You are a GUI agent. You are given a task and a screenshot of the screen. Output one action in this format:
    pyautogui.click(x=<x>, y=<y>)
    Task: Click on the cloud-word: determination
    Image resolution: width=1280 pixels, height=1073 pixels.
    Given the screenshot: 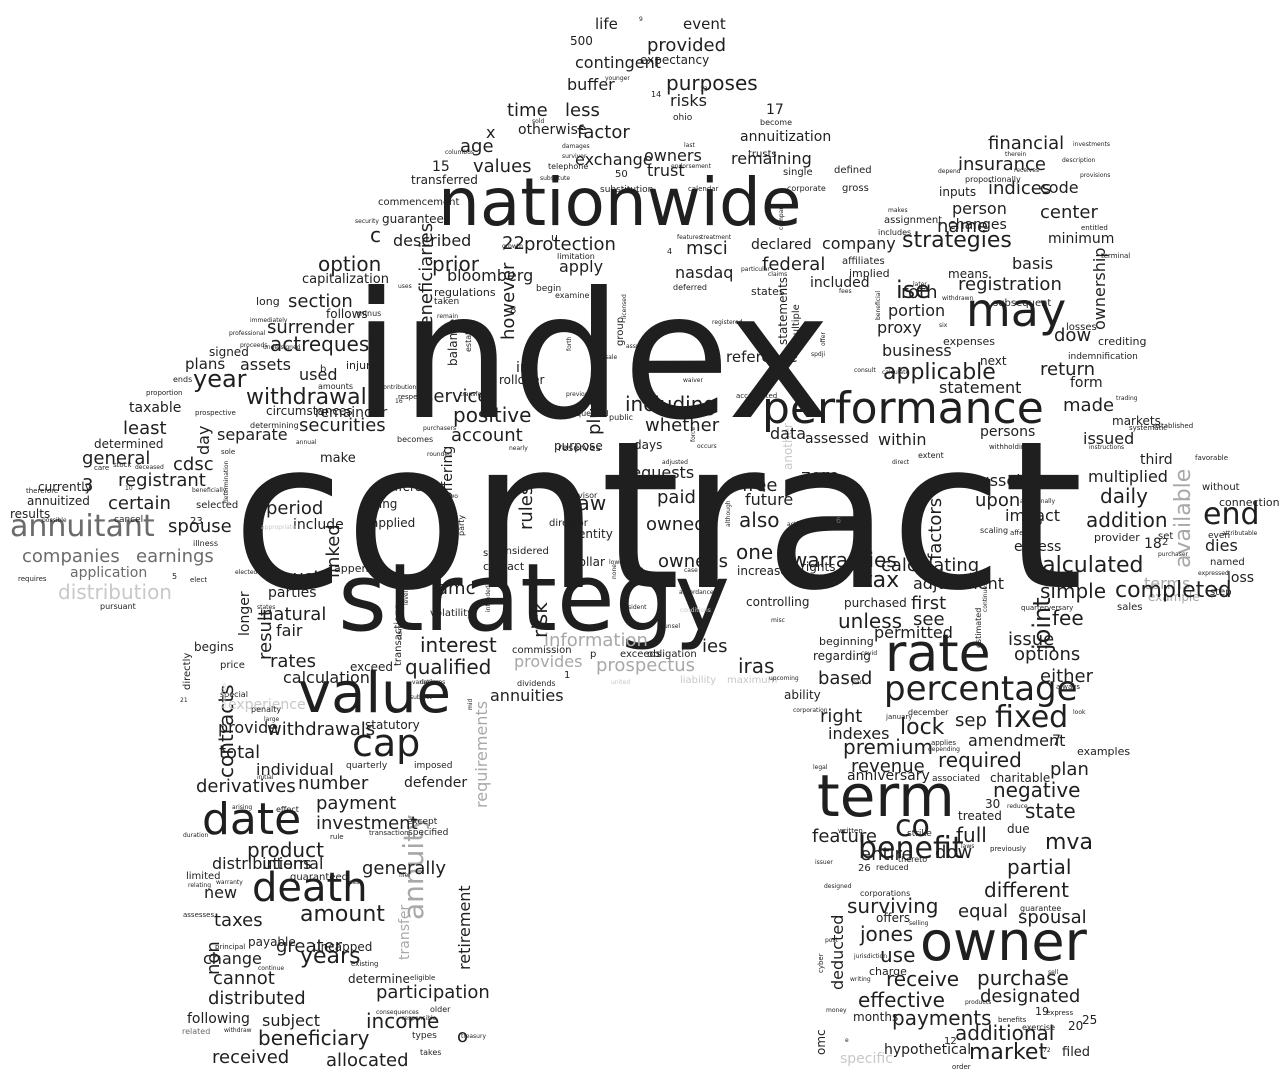 What is the action you would take?
    pyautogui.click(x=226, y=481)
    